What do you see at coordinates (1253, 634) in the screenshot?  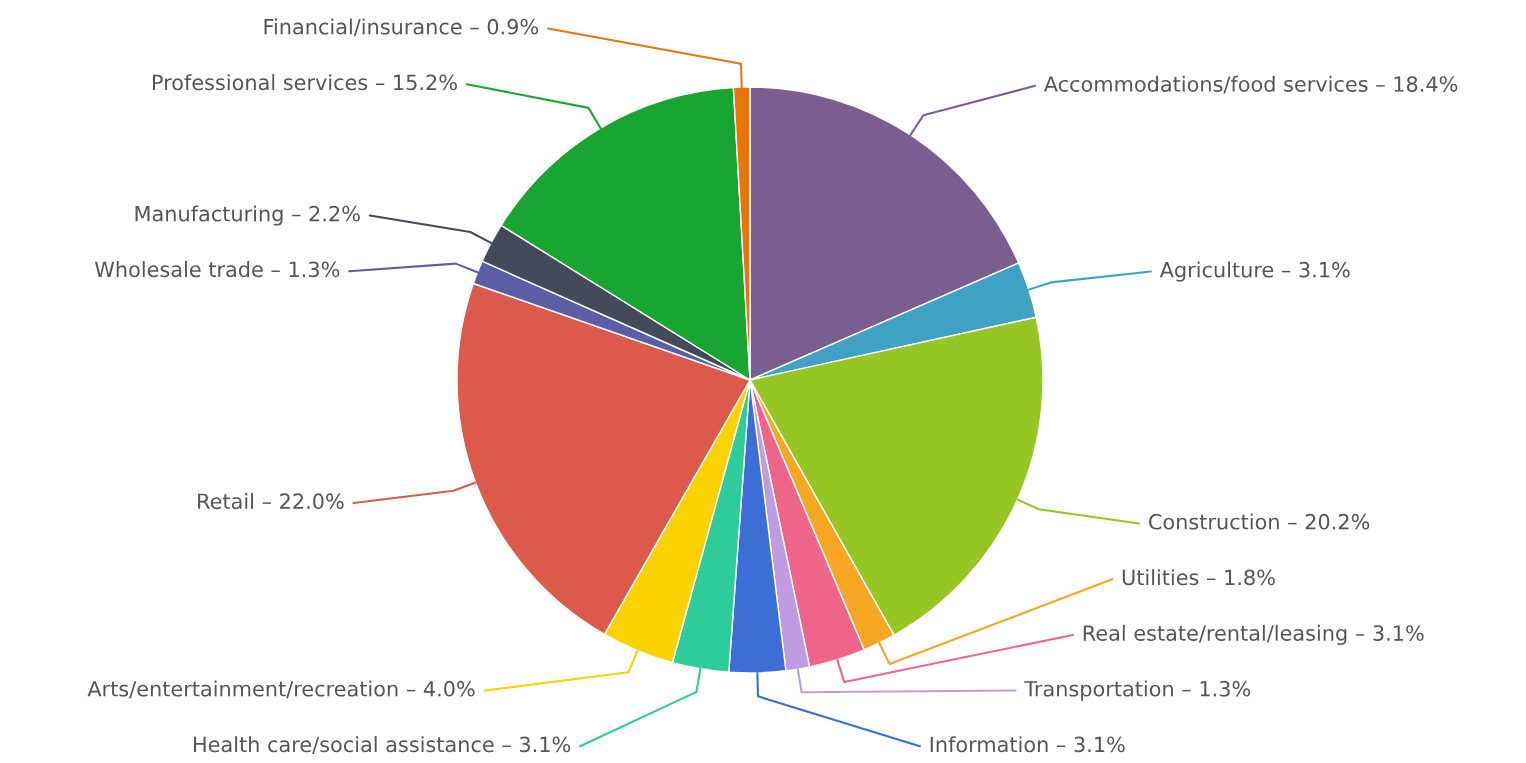 I see `slice-label: Real estate/rental/leasing – 3.1%` at bounding box center [1253, 634].